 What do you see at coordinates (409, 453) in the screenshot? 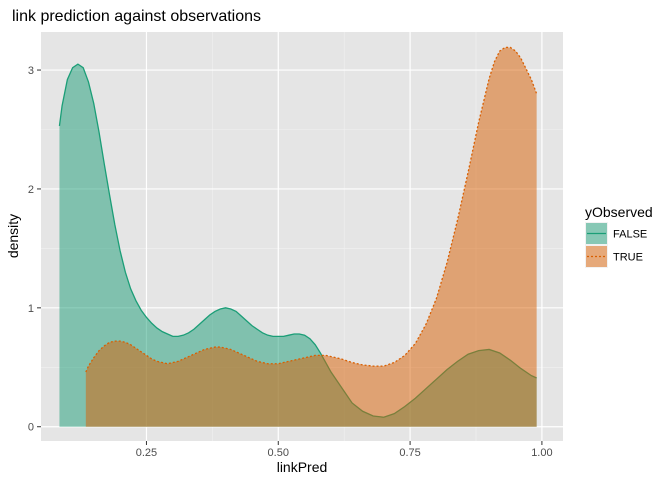
I see `x-tick-label: 0.75` at bounding box center [409, 453].